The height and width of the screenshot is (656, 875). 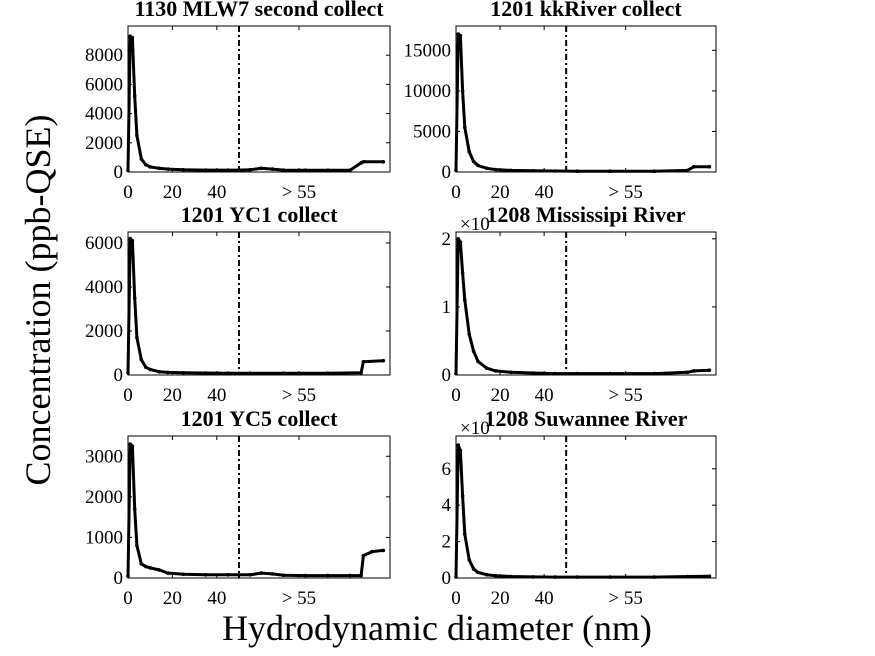 I want to click on y-tick-label: 10000, so click(x=428, y=91).